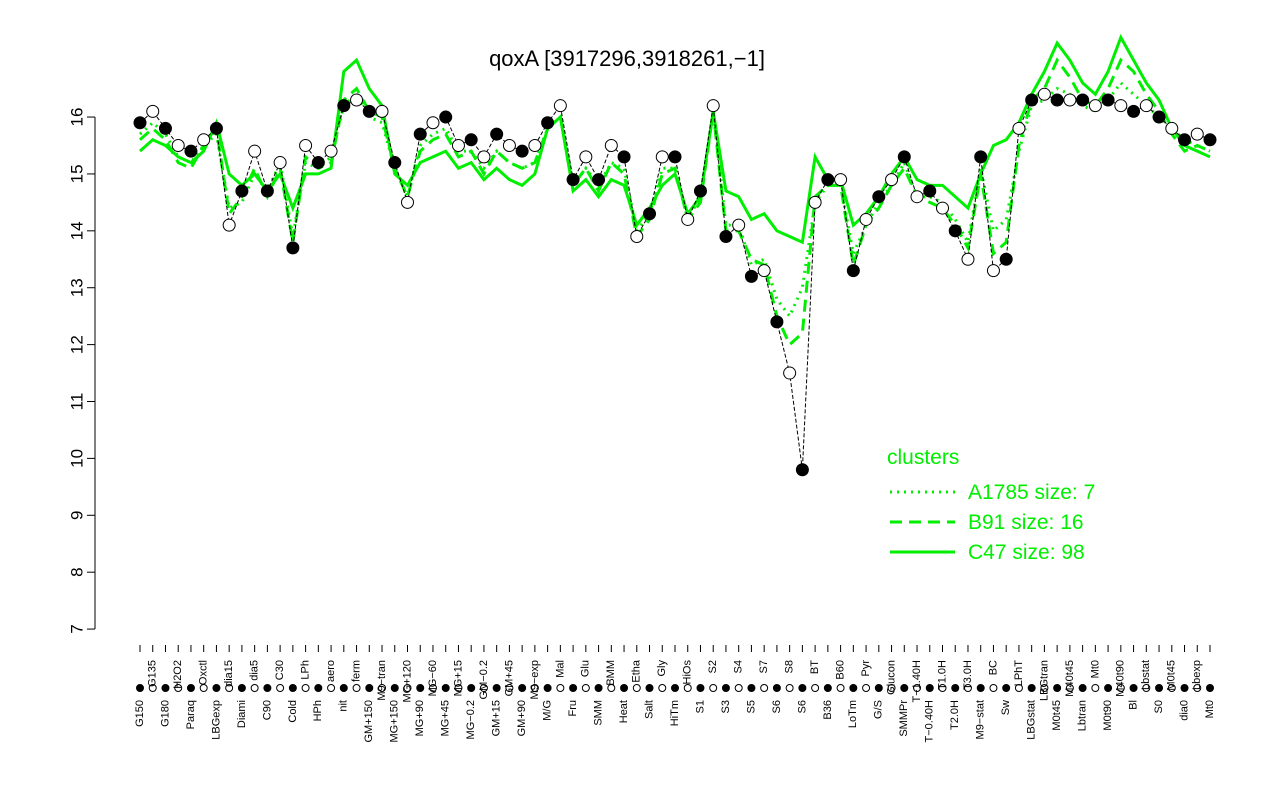 The image size is (1280, 805). What do you see at coordinates (968, 675) in the screenshot?
I see `x-tick-label: T3.0H` at bounding box center [968, 675].